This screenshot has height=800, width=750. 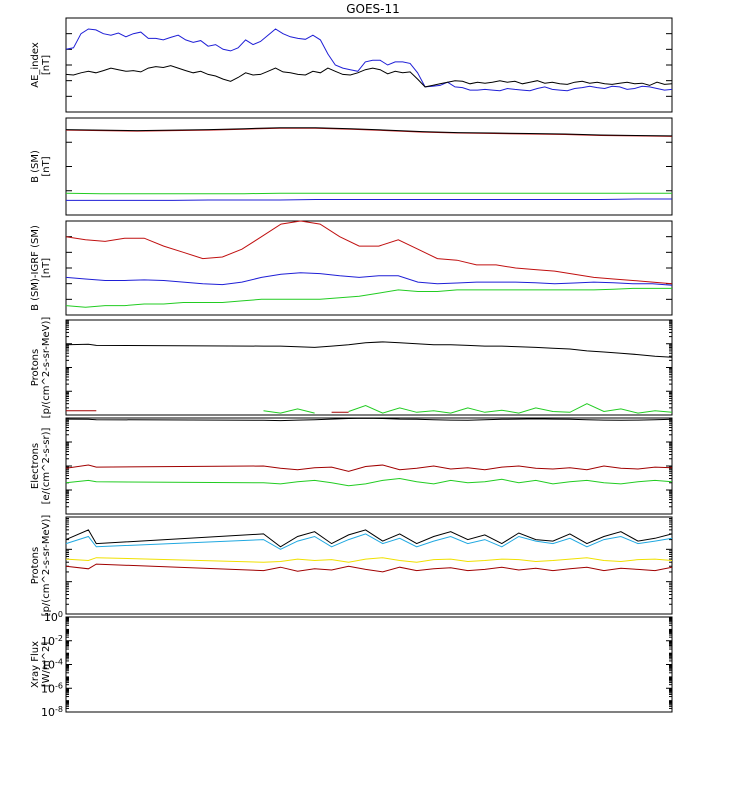 What do you see at coordinates (369, 468) in the screenshot?
I see `series-line-4-0-mev` at bounding box center [369, 468].